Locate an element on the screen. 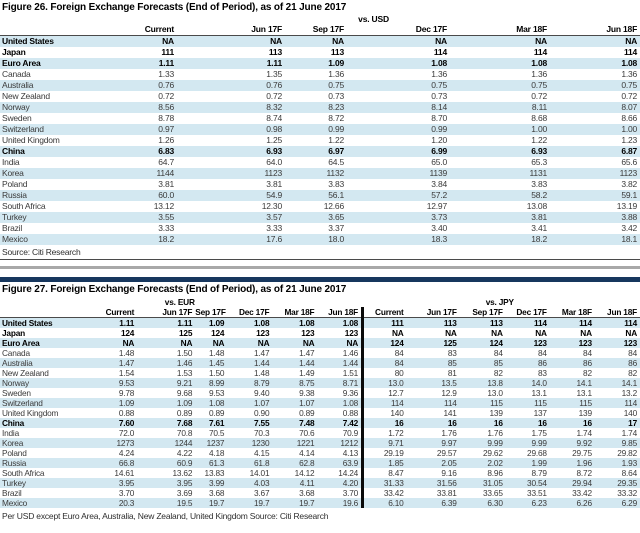 This screenshot has width=640, height=533. value-cell: 8.71 is located at coordinates (340, 383).